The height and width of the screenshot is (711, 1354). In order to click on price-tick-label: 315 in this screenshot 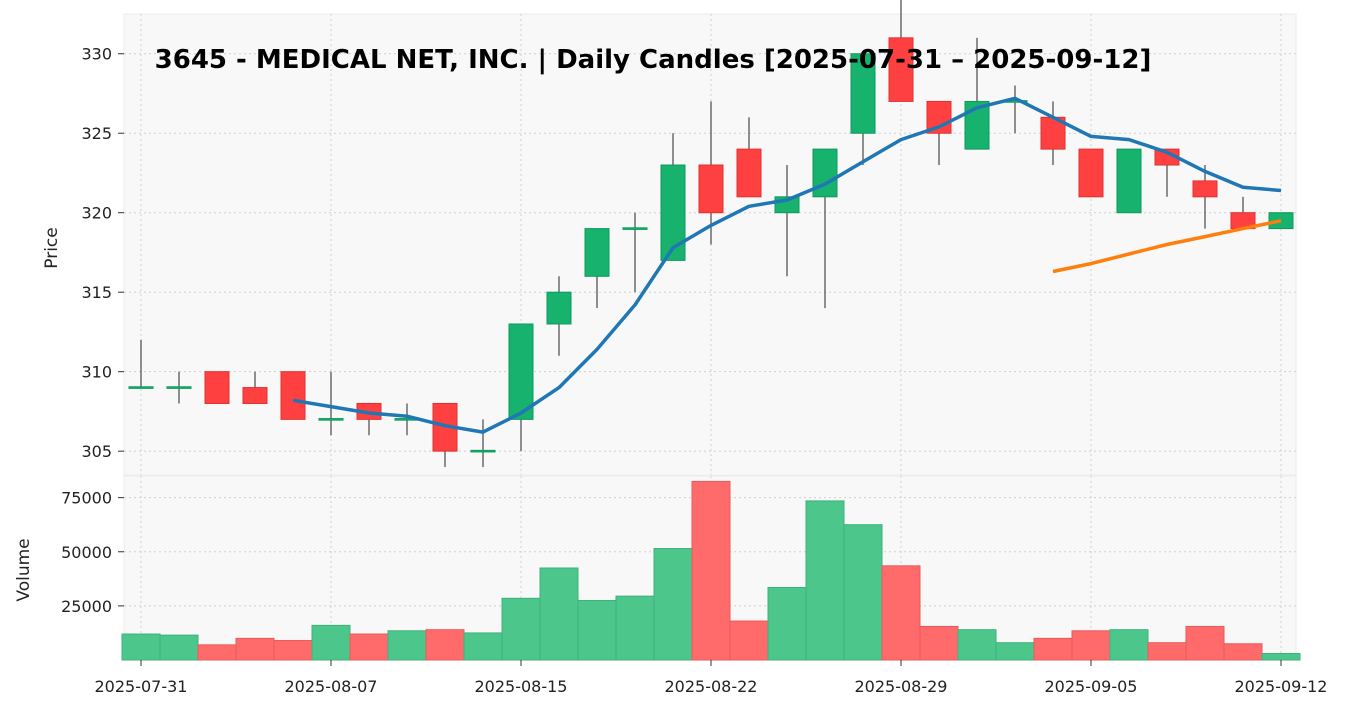, I will do `click(96, 292)`.